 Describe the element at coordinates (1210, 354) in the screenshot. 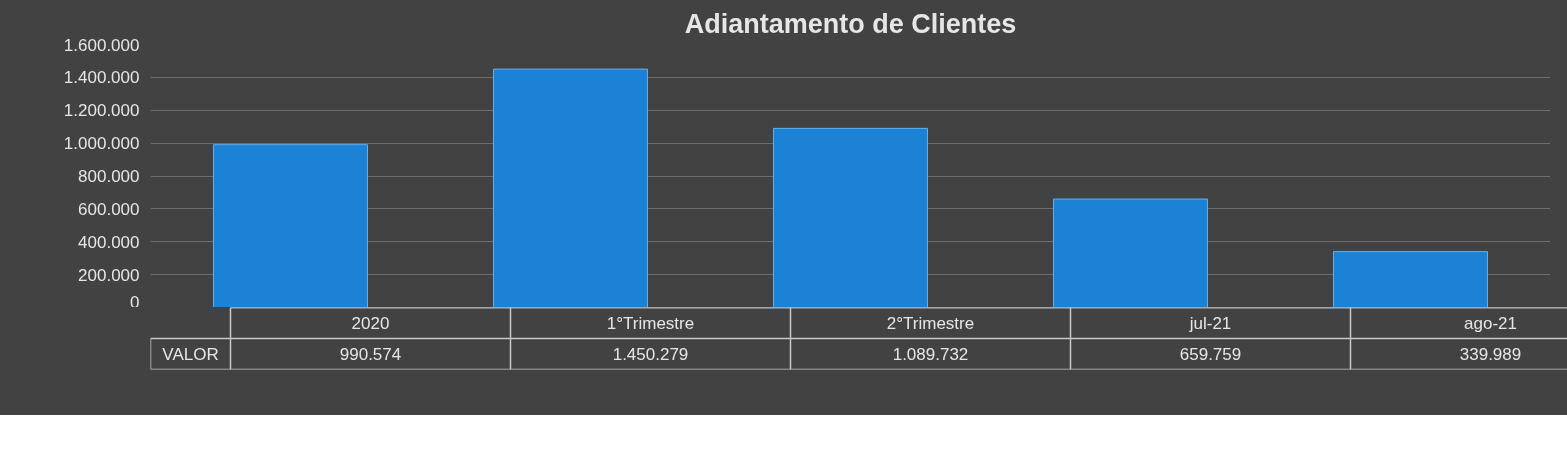

I see `data-label: 659.759` at that location.